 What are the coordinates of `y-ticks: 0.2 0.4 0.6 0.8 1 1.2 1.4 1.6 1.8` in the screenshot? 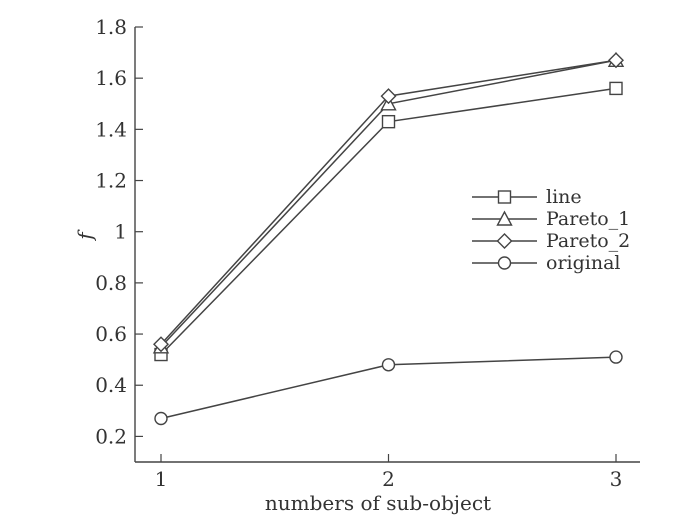 It's located at (119, 231).